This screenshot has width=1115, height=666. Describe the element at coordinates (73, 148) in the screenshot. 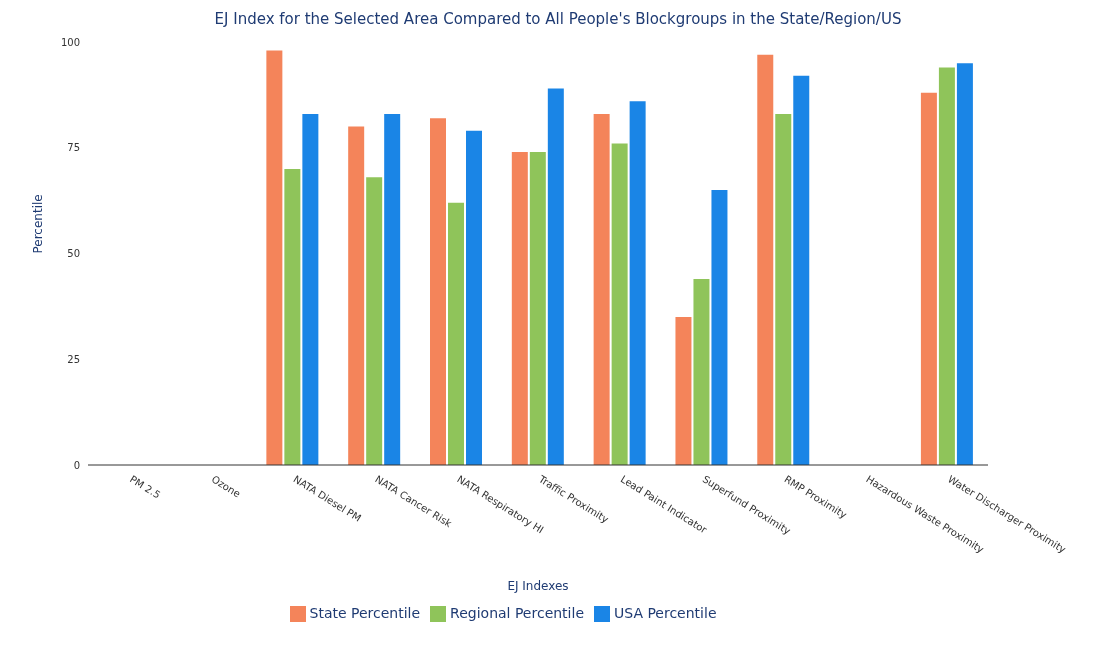

I see `y-tick-label: 75` at that location.